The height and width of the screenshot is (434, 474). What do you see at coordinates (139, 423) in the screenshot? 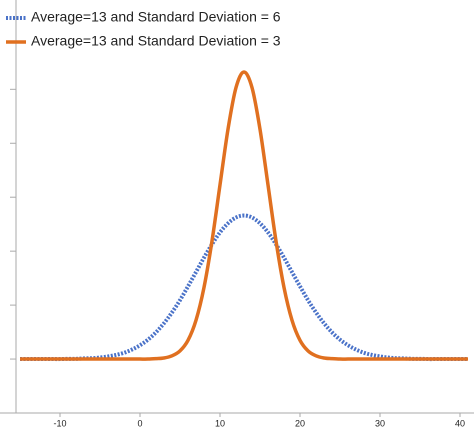
I see `x-tick-label: 0` at bounding box center [139, 423].